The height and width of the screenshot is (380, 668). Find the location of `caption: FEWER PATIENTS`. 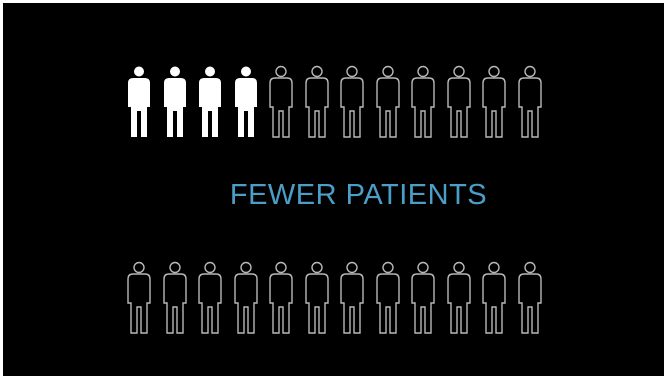

caption: FEWER PATIENTS is located at coordinates (358, 195).